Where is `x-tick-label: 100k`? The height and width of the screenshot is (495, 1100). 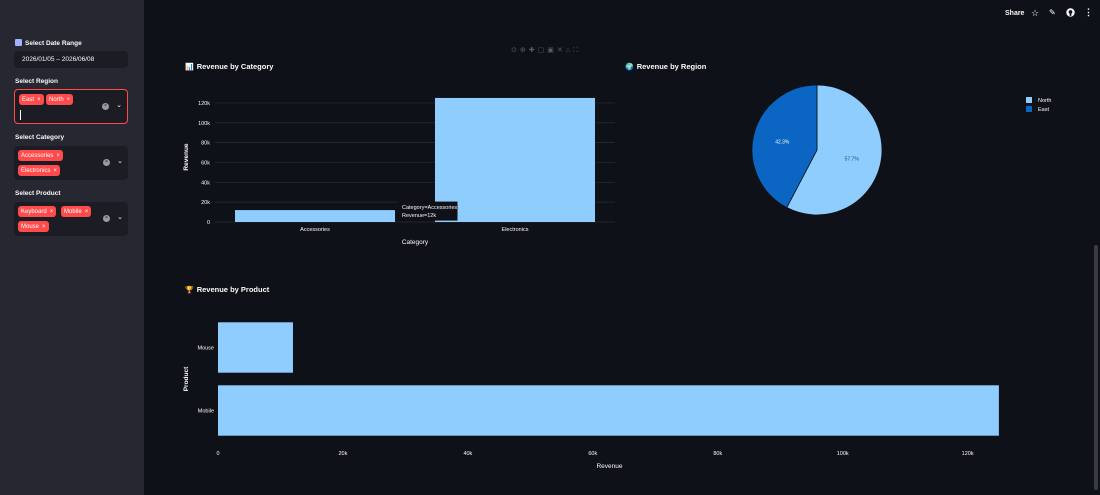
x-tick-label: 100k is located at coordinates (843, 454).